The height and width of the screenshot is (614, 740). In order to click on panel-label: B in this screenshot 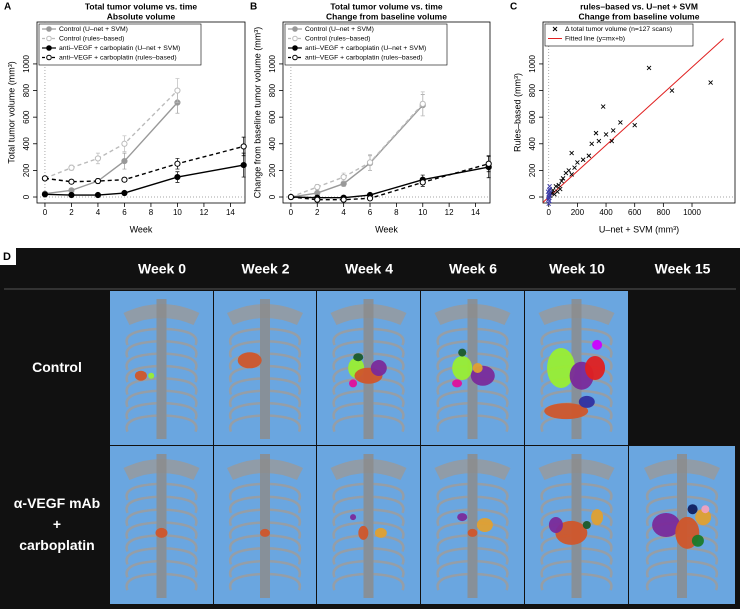, I will do `click(253, 7)`.